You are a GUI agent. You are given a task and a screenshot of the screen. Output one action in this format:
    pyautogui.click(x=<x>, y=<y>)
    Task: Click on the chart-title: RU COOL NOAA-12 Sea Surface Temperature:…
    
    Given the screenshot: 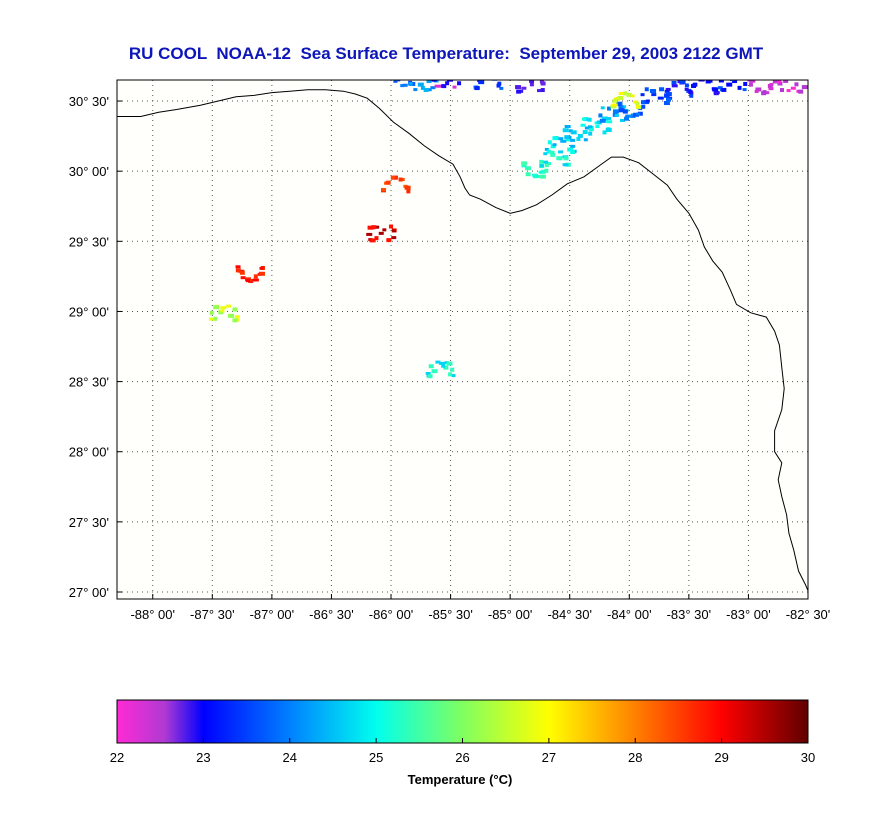 What is the action you would take?
    pyautogui.click(x=446, y=53)
    